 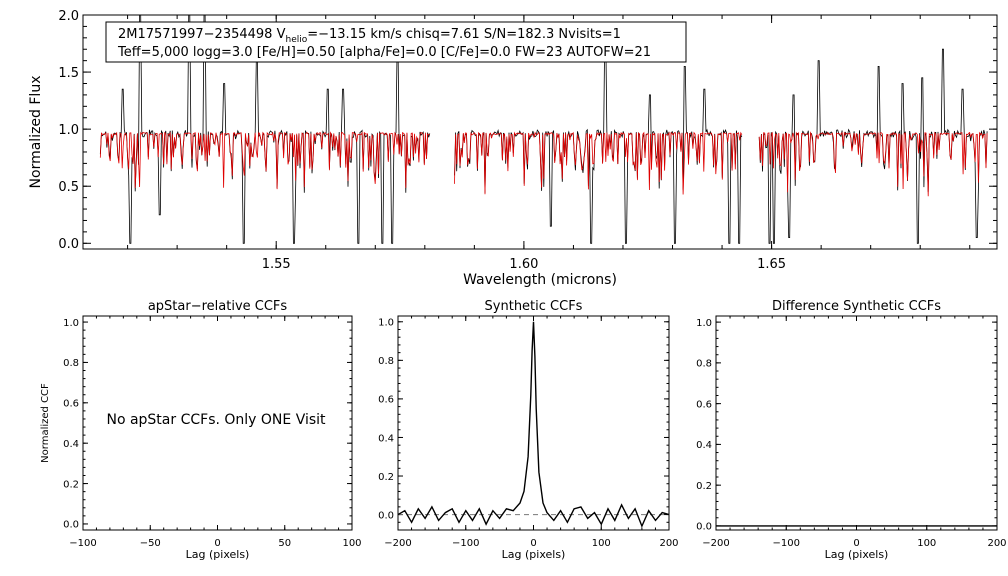 What do you see at coordinates (284, 543) in the screenshot?
I see `x-tick-label: 50` at bounding box center [284, 543].